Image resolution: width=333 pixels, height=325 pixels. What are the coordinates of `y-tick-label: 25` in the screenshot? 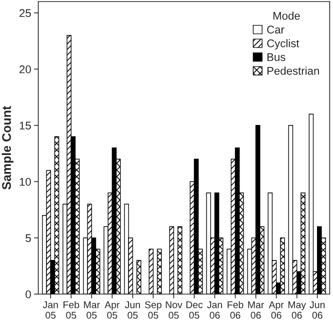 It's located at (25, 13).